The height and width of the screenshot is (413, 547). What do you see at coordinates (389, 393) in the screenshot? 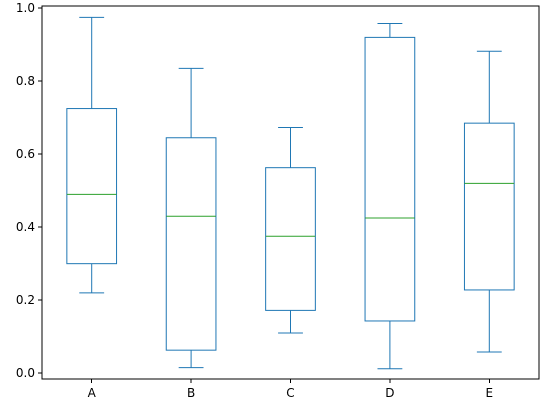
I see `x-tick-label: D` at bounding box center [389, 393].